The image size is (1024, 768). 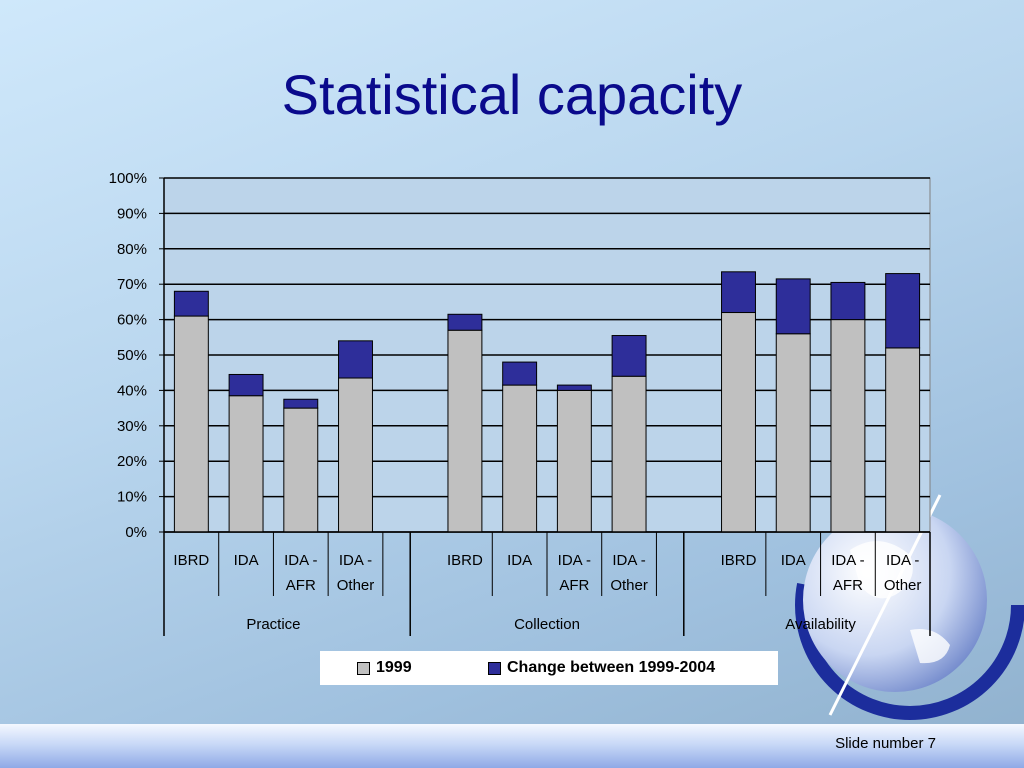 I want to click on chart-legend: 1999 Change between 1999-2004, so click(x=549, y=668).